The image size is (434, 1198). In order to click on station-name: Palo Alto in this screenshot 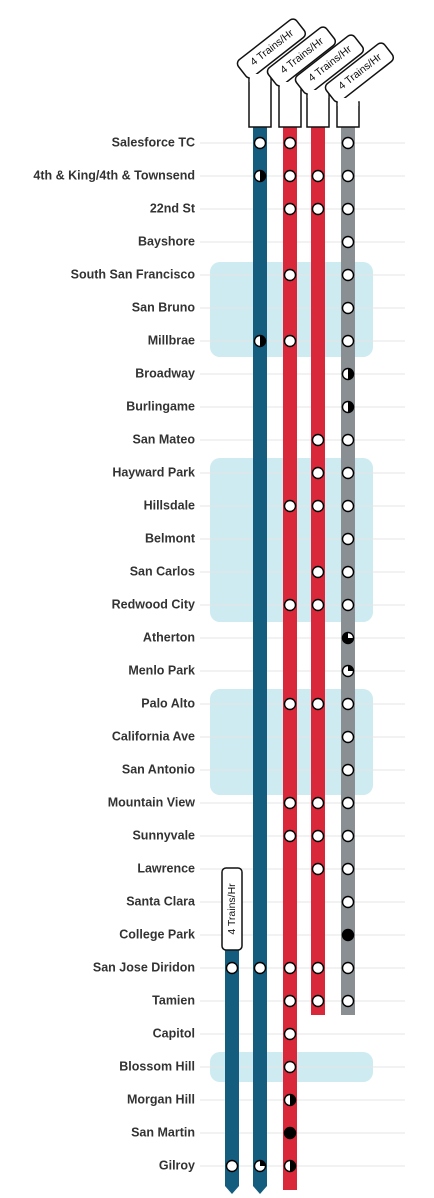, I will do `click(168, 703)`.